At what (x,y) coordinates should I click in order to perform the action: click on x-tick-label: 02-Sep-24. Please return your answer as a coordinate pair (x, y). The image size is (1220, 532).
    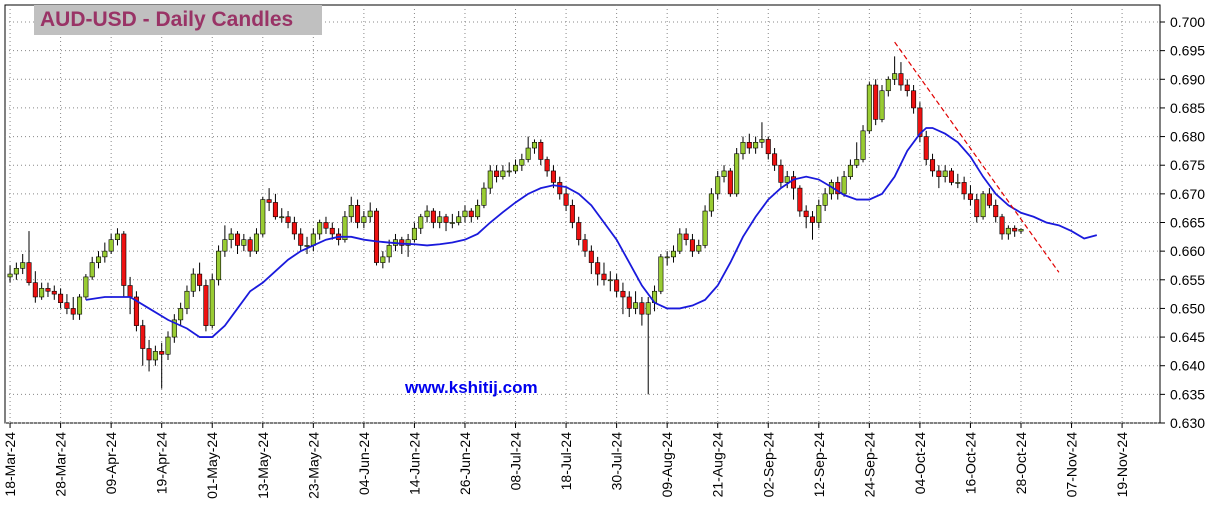
    Looking at the image, I should click on (768, 465).